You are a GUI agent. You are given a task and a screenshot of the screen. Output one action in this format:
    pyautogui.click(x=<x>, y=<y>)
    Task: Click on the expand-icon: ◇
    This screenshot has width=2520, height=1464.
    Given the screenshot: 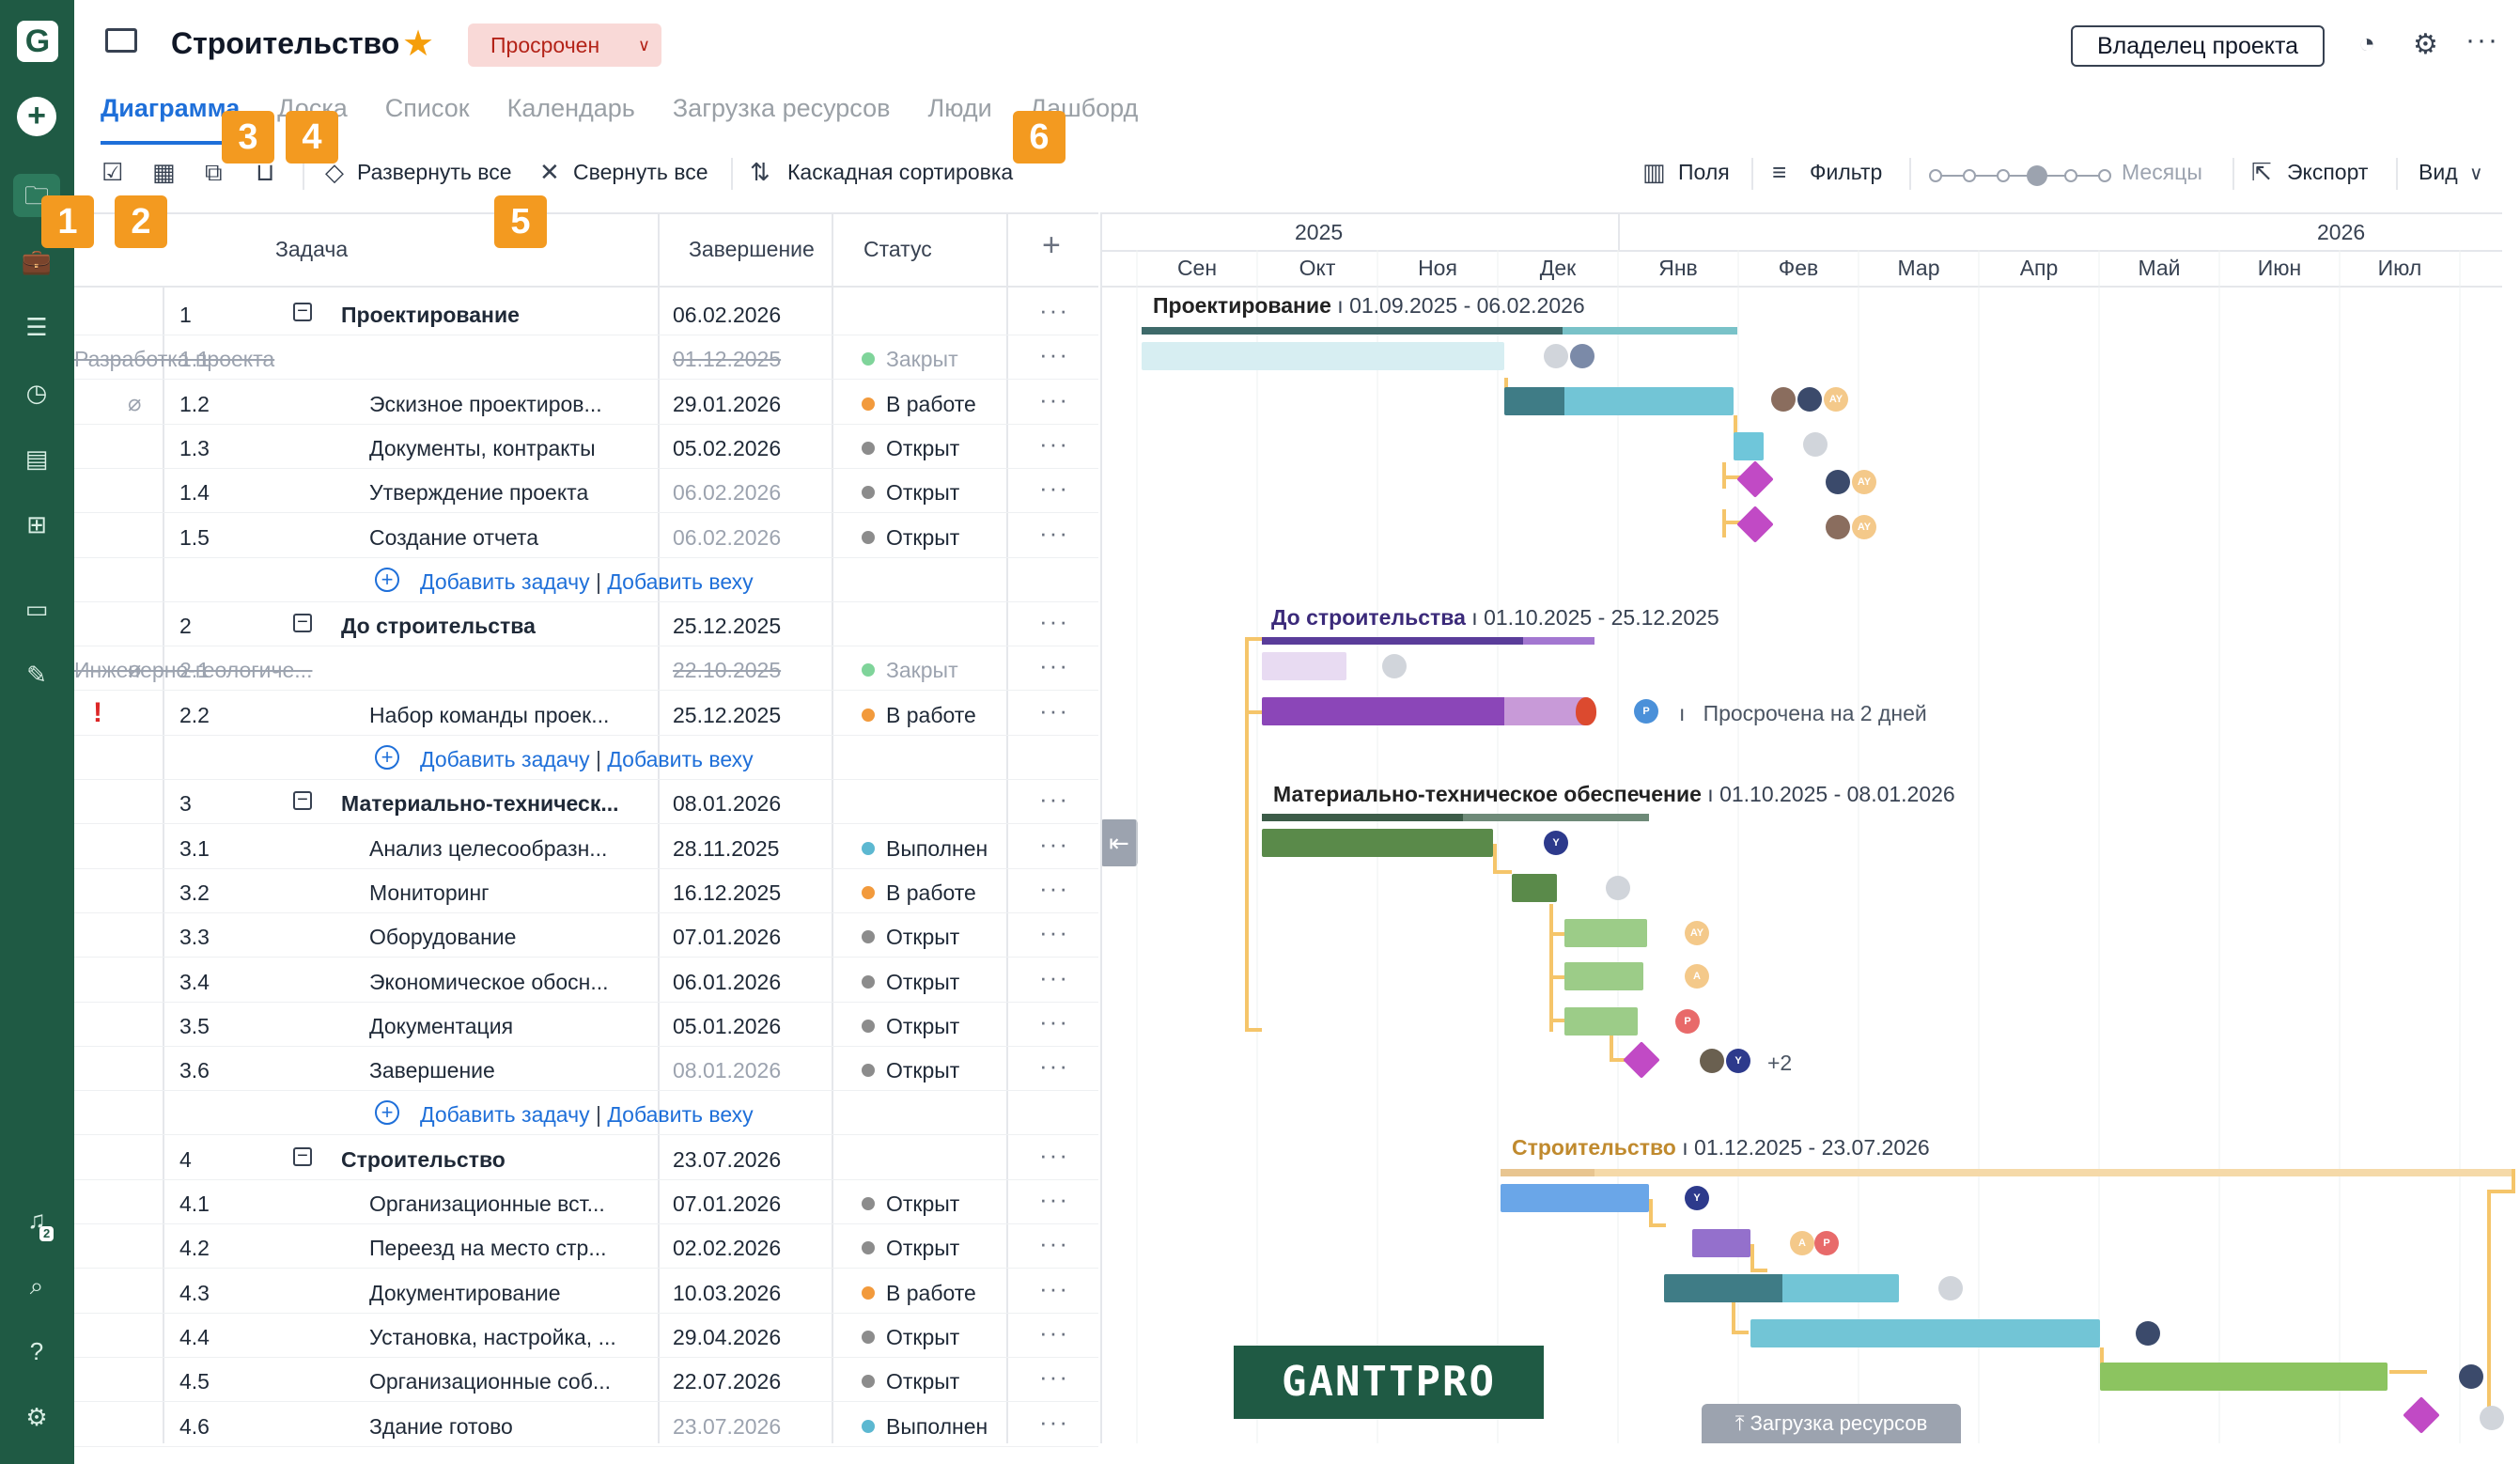 What is the action you would take?
    pyautogui.click(x=334, y=172)
    